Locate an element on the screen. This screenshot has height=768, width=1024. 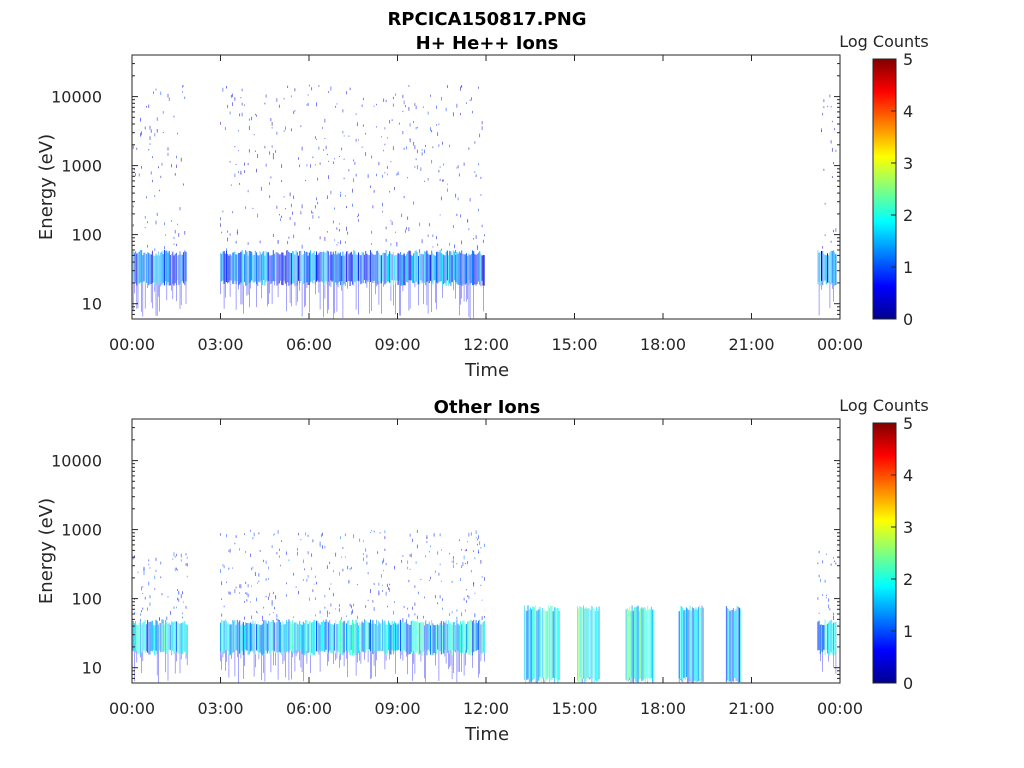
panel-title: H+ He++ Ions is located at coordinates (487, 43).